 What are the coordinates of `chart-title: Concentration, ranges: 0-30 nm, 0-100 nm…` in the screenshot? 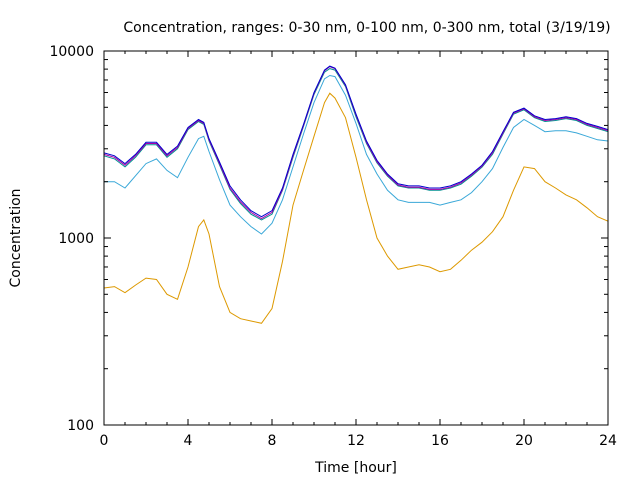 It's located at (366, 28).